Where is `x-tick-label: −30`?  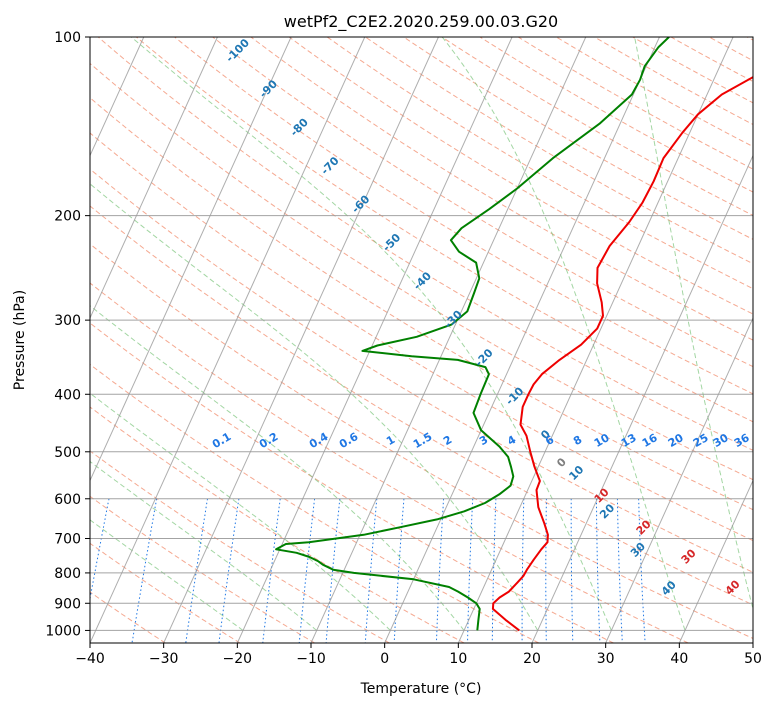 x-tick-label: −30 is located at coordinates (164, 659).